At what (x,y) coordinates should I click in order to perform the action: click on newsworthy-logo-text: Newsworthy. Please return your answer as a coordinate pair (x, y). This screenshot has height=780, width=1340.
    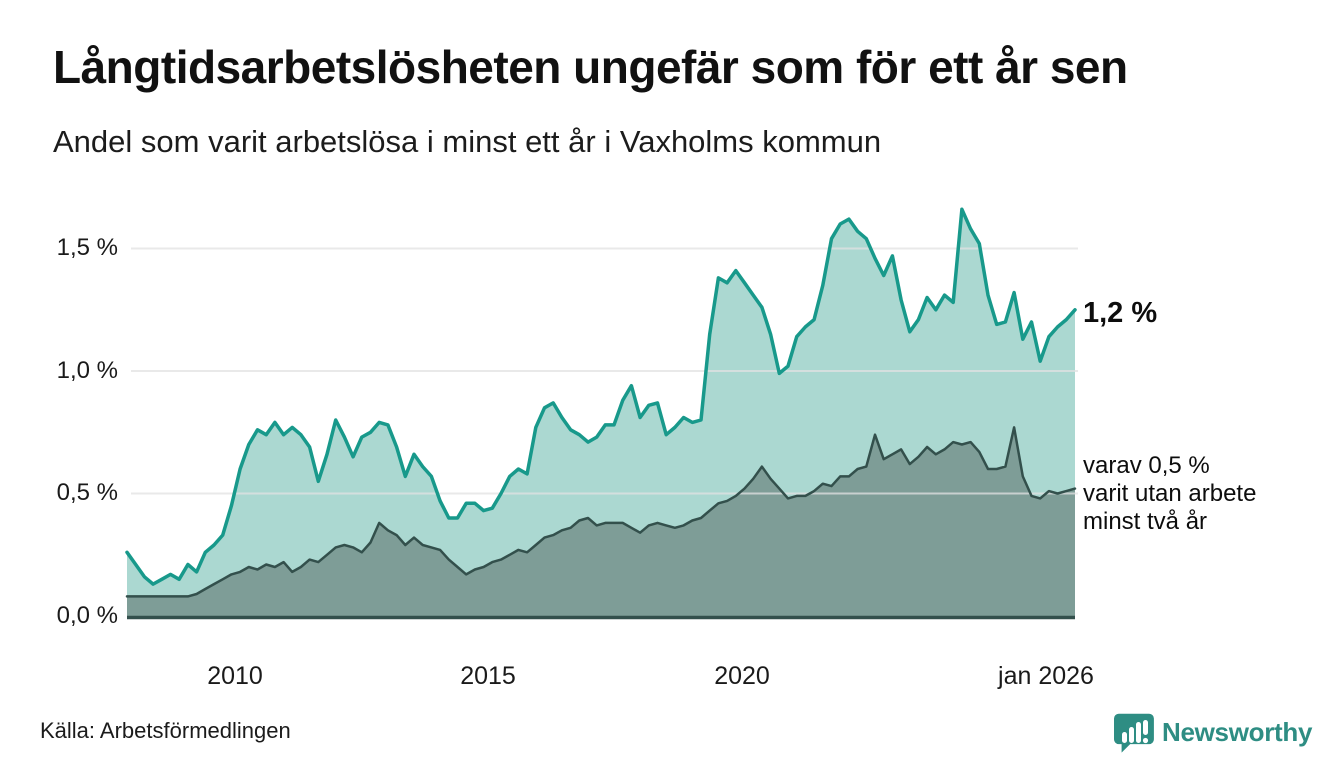
    Looking at the image, I should click on (1237, 731).